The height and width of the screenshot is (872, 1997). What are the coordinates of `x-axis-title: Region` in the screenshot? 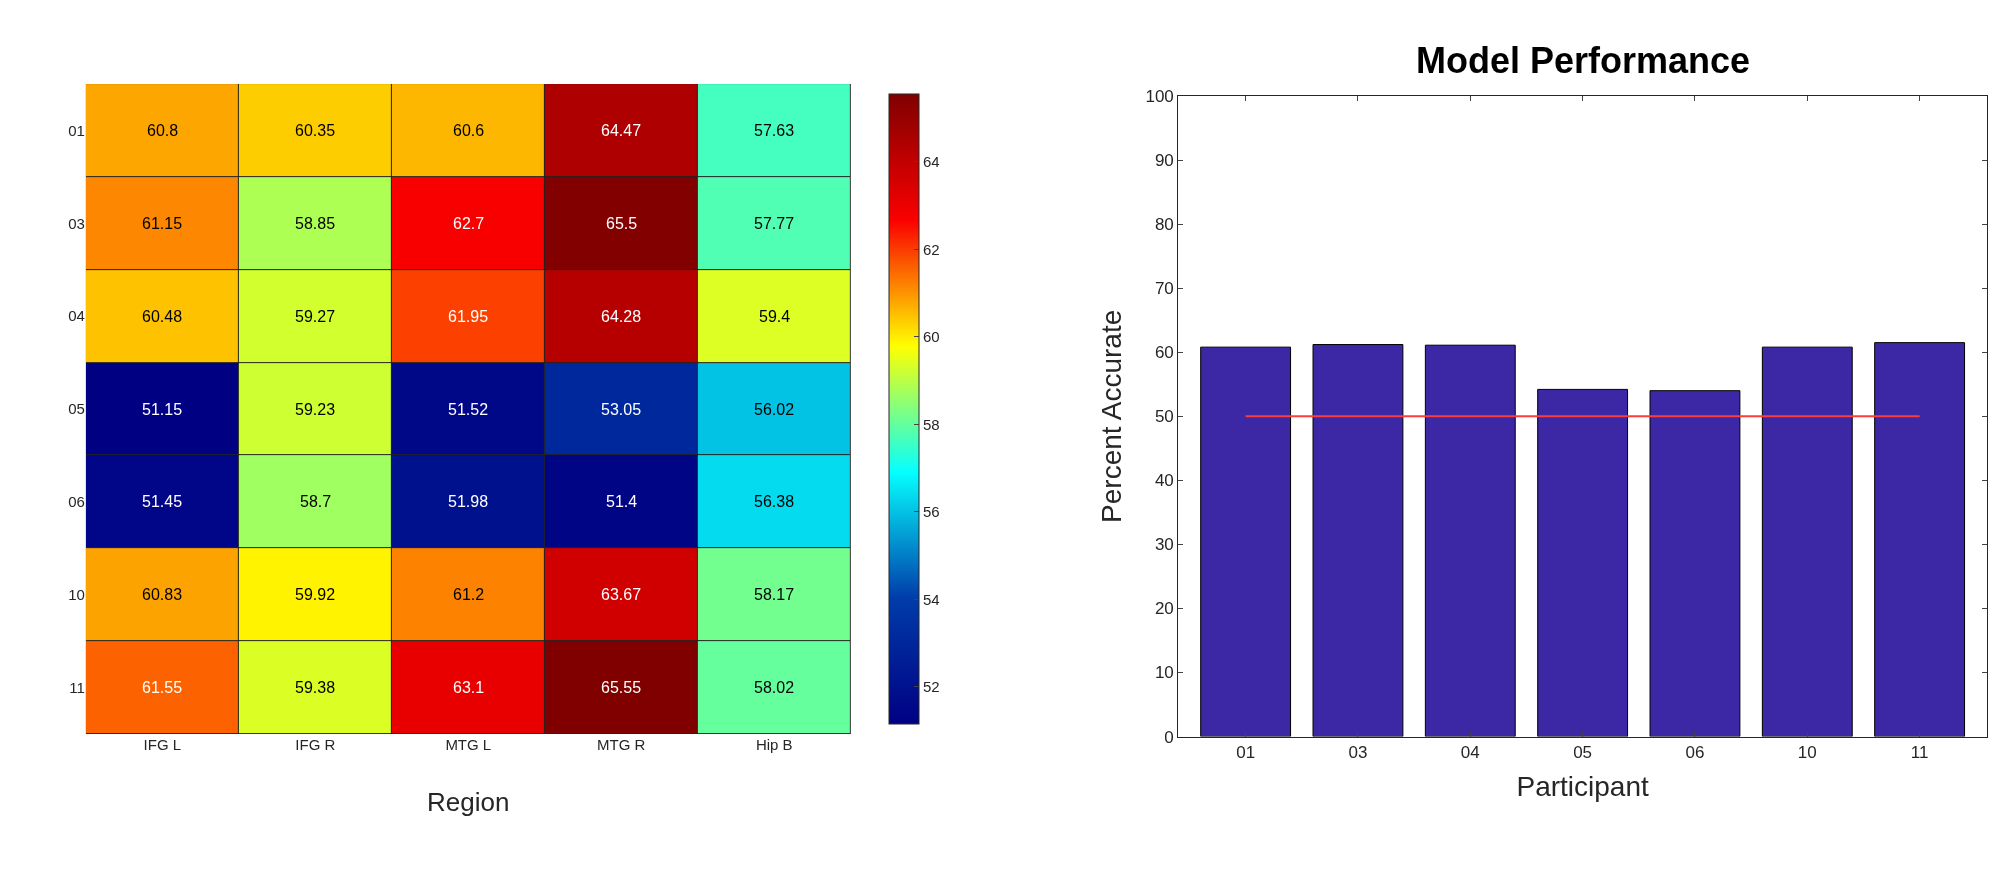 It's located at (468, 801).